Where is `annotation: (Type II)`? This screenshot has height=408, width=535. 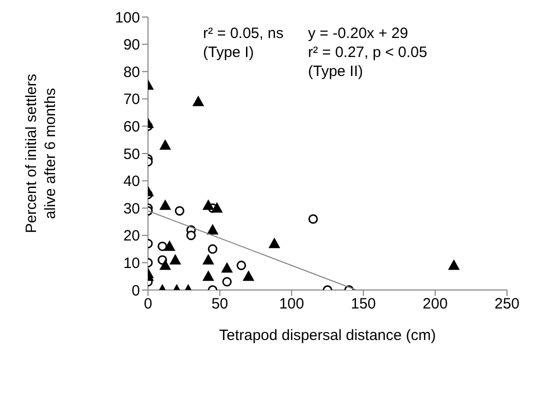
annotation: (Type II) is located at coordinates (336, 71).